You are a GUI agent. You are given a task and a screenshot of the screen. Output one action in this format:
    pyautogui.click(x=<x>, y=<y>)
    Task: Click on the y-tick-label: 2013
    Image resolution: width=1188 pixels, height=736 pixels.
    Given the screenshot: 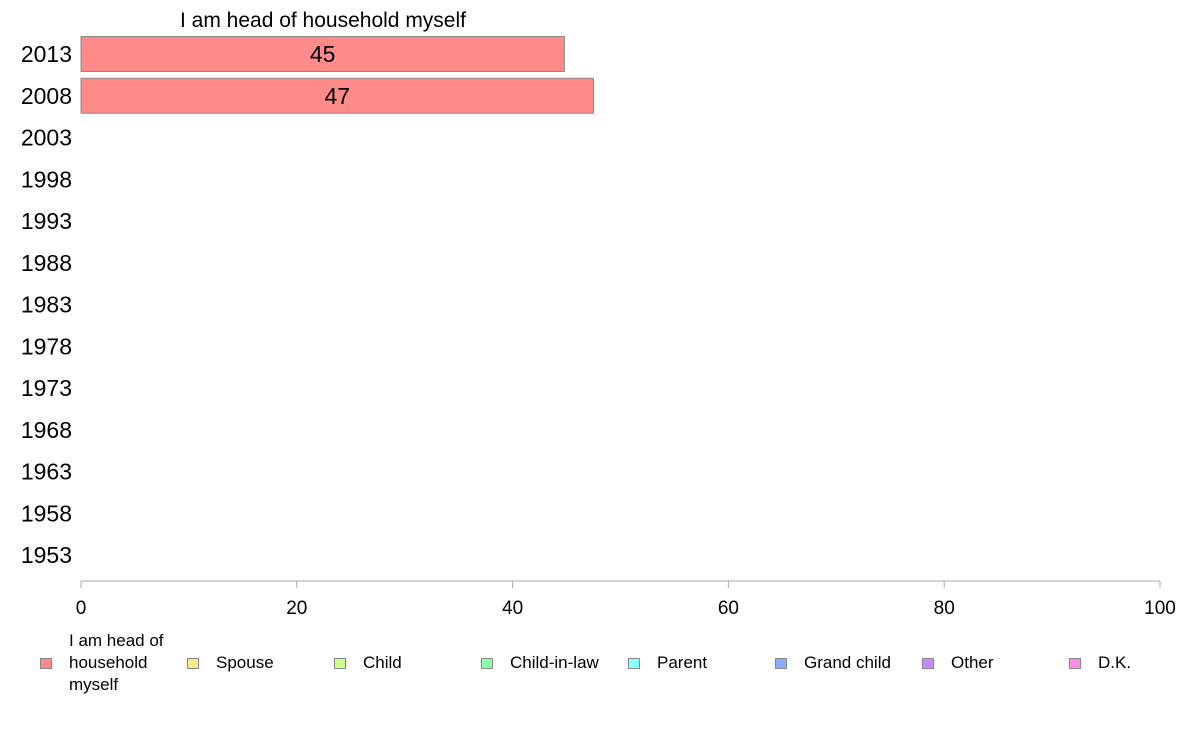 What is the action you would take?
    pyautogui.click(x=46, y=54)
    